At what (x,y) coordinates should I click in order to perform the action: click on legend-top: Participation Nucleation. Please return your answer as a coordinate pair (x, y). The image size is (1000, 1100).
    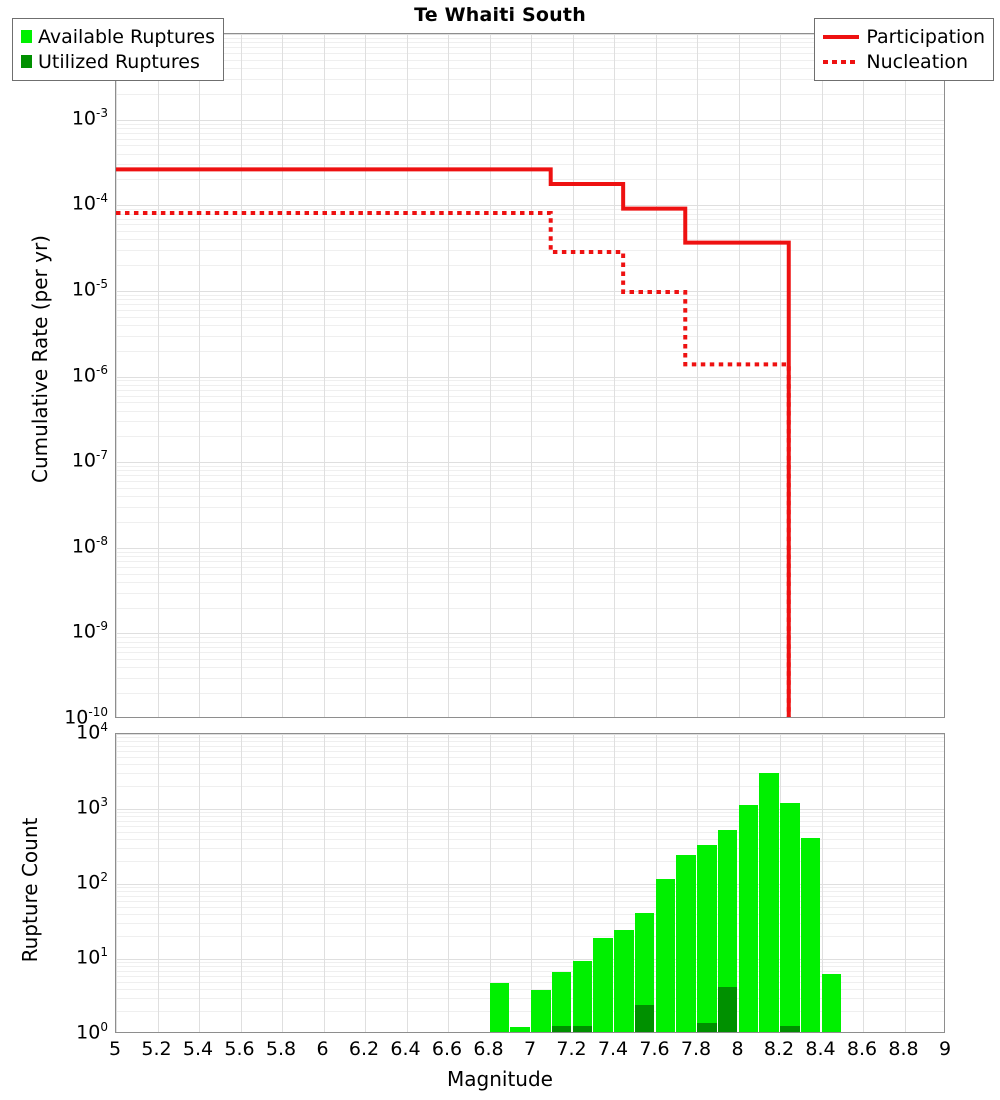
    Looking at the image, I should click on (904, 49).